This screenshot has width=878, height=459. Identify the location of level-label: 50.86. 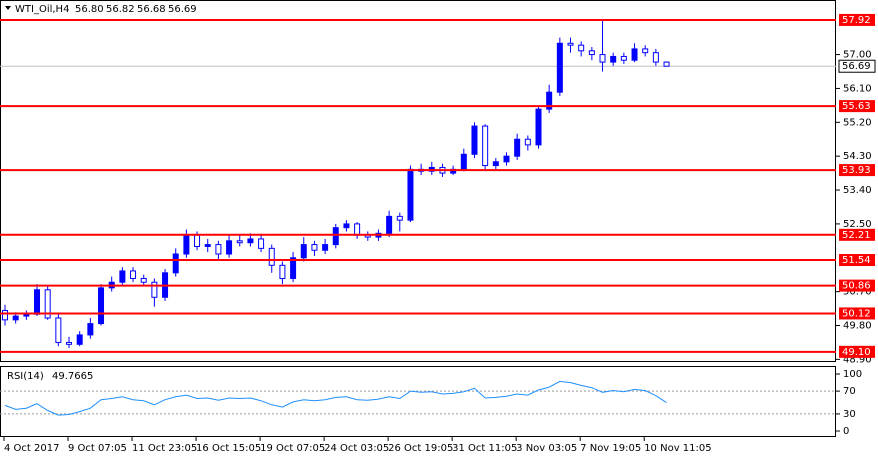
(856, 286).